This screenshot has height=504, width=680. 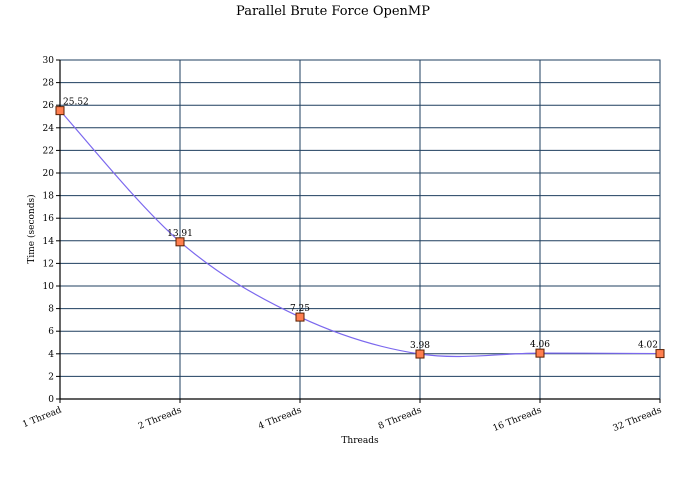 I want to click on data-label: 25.52, so click(x=76, y=103).